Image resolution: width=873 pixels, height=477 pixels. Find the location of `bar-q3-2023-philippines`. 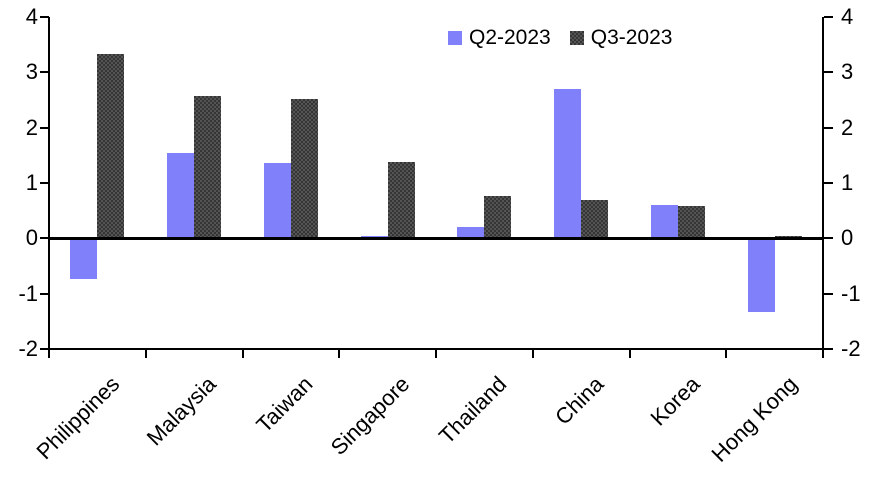

bar-q3-2023-philippines is located at coordinates (111, 146).